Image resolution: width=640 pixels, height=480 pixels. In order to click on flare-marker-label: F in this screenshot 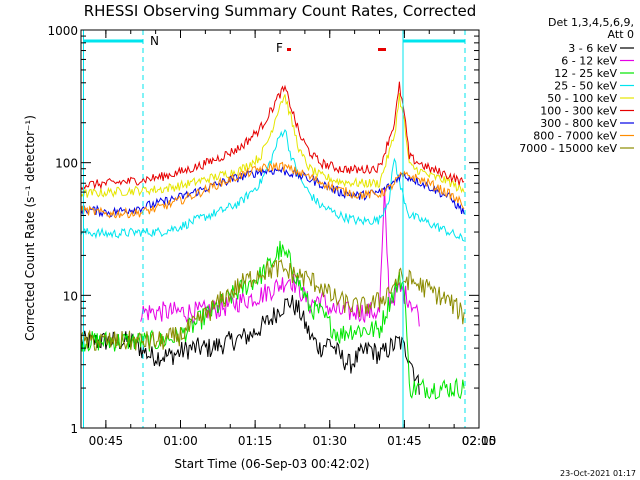, I will do `click(279, 48)`.